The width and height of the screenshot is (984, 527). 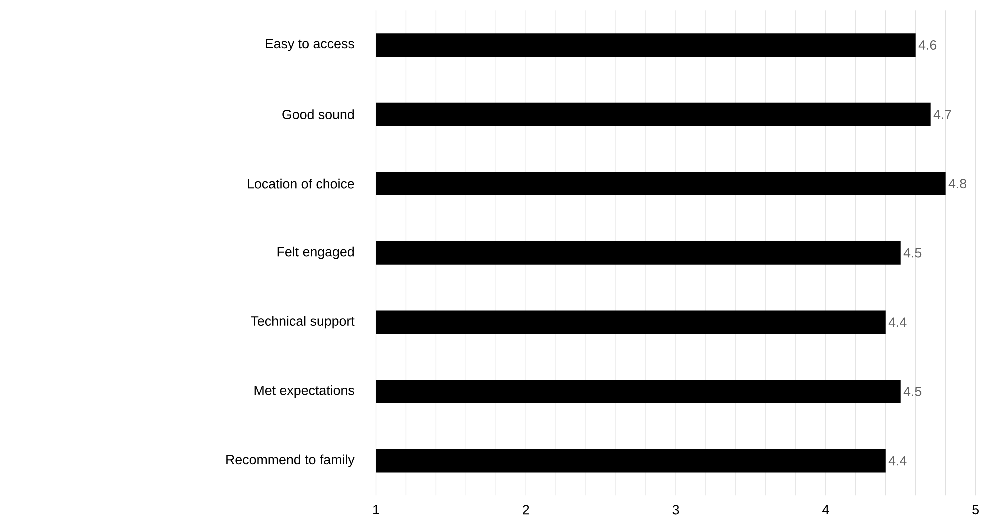 I want to click on x-tick-label: 2, so click(x=526, y=510).